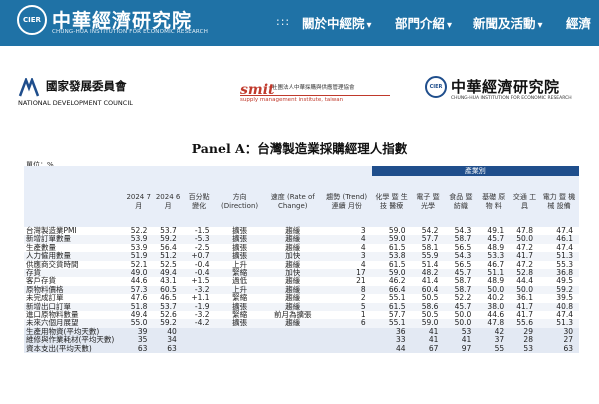 The height and width of the screenshot is (404, 599). Describe the element at coordinates (75, 103) in the screenshot. I see `ndc-name-en: NATIONAL DEVELOPMENT COUNCIL` at that location.